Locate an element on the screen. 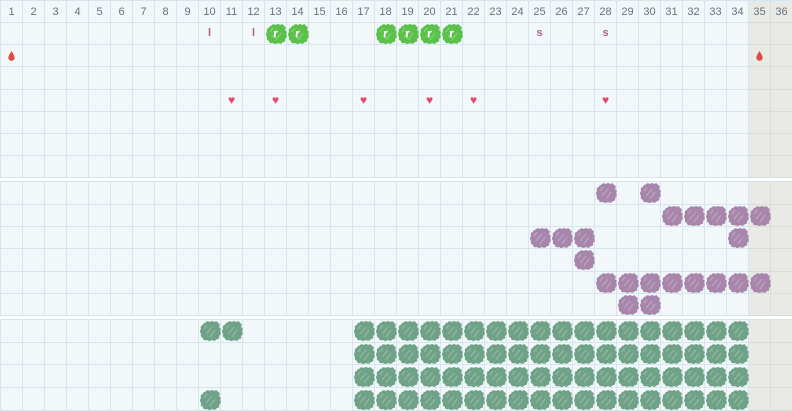  events-row-day-cell: r is located at coordinates (408, 34).